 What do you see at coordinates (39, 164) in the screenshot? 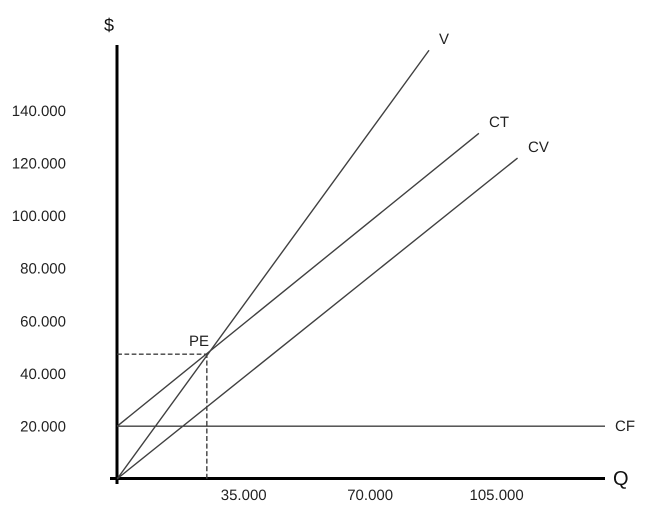
I see `y-tick-label: 120.000` at bounding box center [39, 164].